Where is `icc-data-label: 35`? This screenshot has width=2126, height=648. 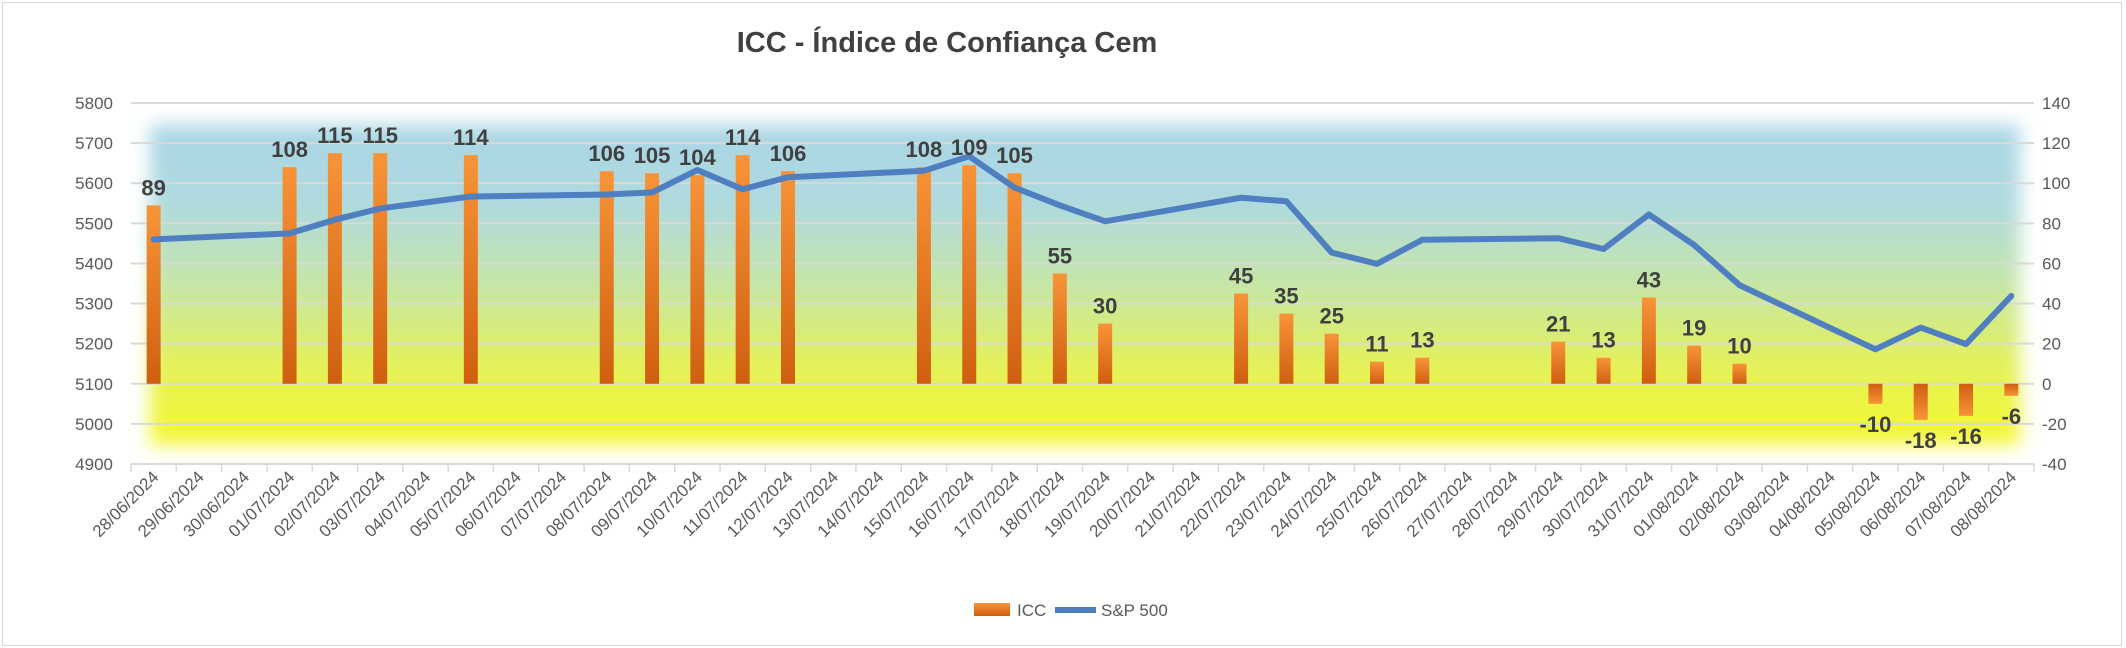 icc-data-label: 35 is located at coordinates (1286, 296).